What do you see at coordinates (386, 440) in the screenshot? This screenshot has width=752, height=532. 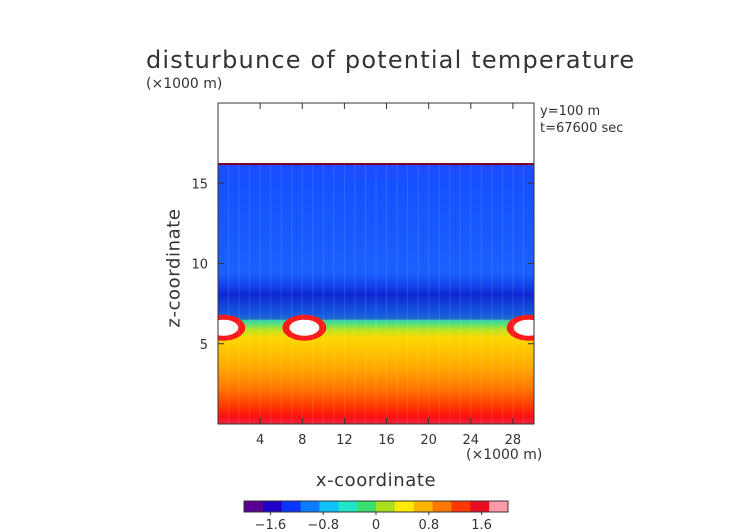 I see `x-tick-label: 16` at bounding box center [386, 440].